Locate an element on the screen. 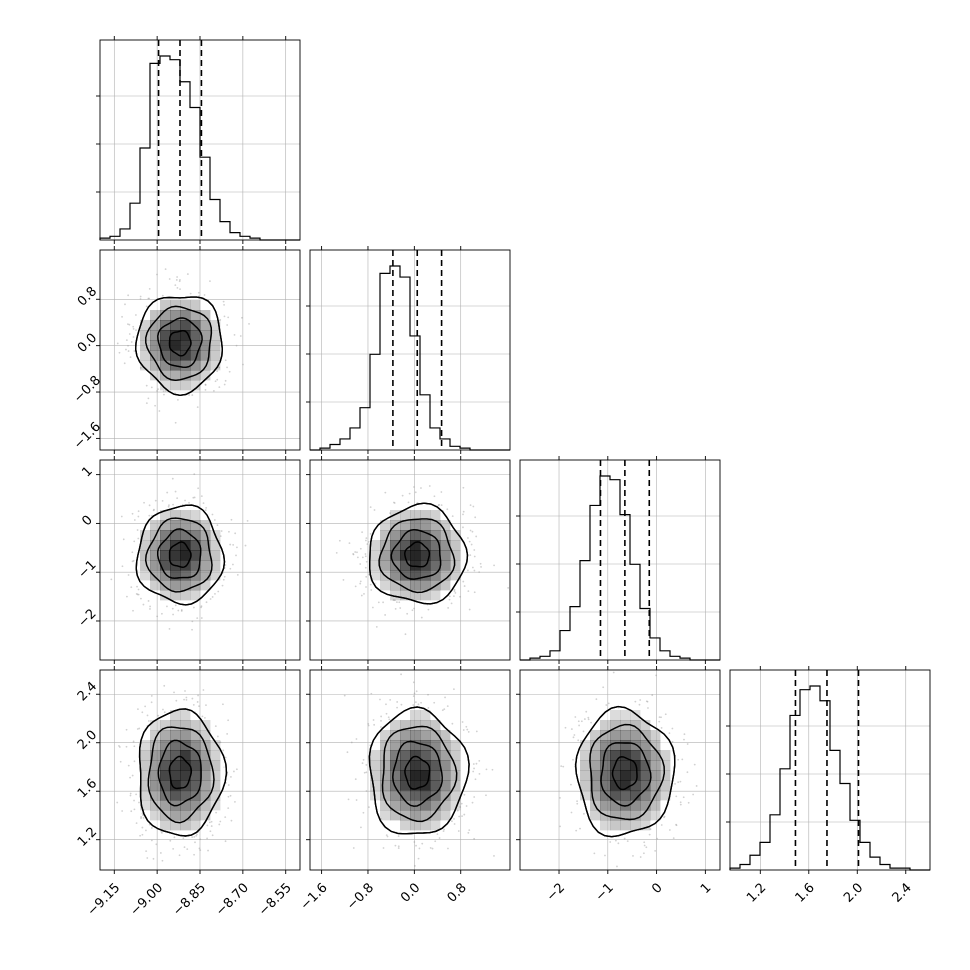 The width and height of the screenshot is (970, 970). x-tick-label: 0.0 is located at coordinates (410, 892).